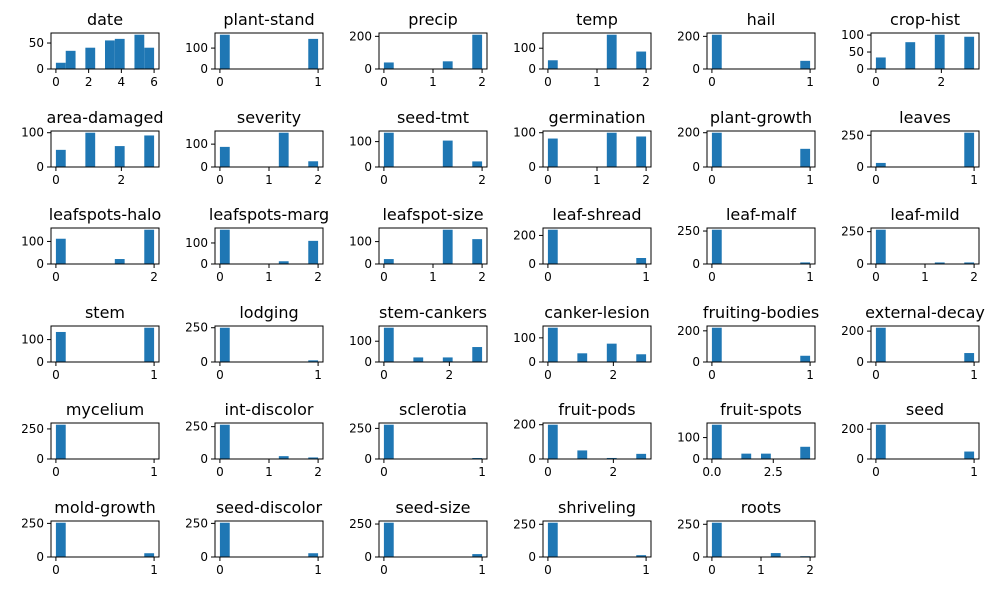 This screenshot has width=995, height=590. Describe the element at coordinates (746, 439) in the screenshot. I see `subplot-fruit-spots: fruit-spots0.0 2.50100` at that location.